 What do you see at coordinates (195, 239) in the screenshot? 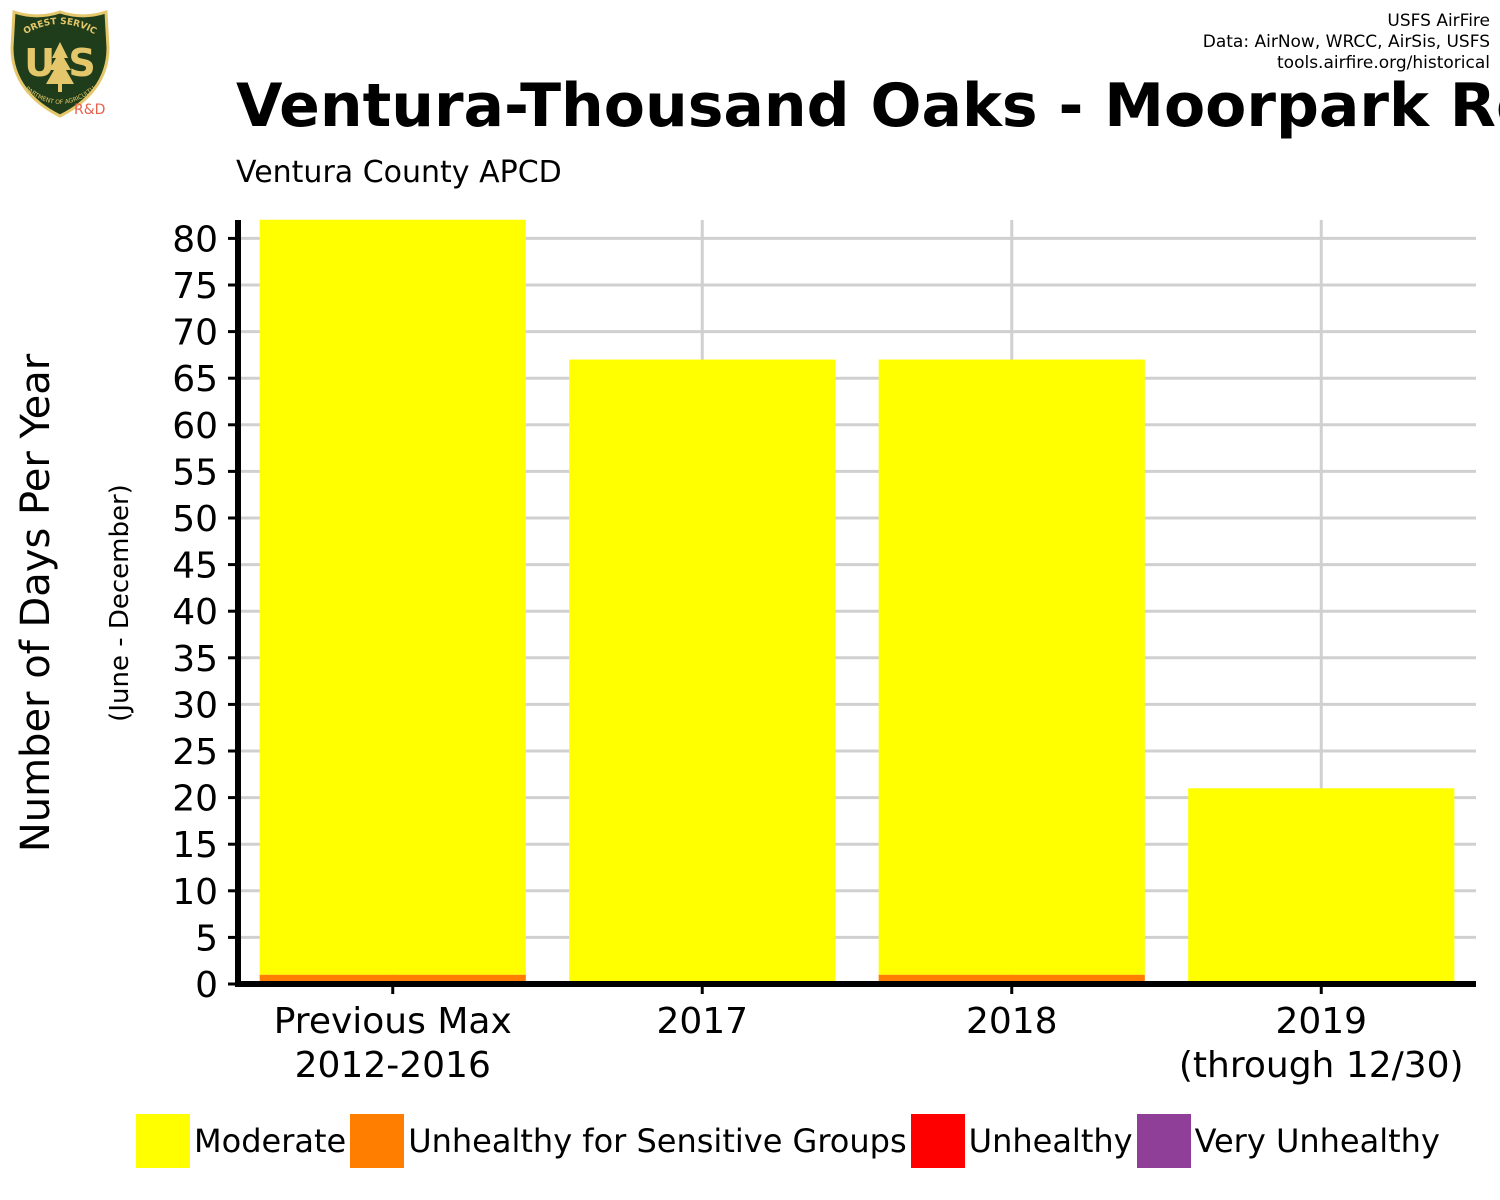
I see `y-tick-label: 80` at bounding box center [195, 239].